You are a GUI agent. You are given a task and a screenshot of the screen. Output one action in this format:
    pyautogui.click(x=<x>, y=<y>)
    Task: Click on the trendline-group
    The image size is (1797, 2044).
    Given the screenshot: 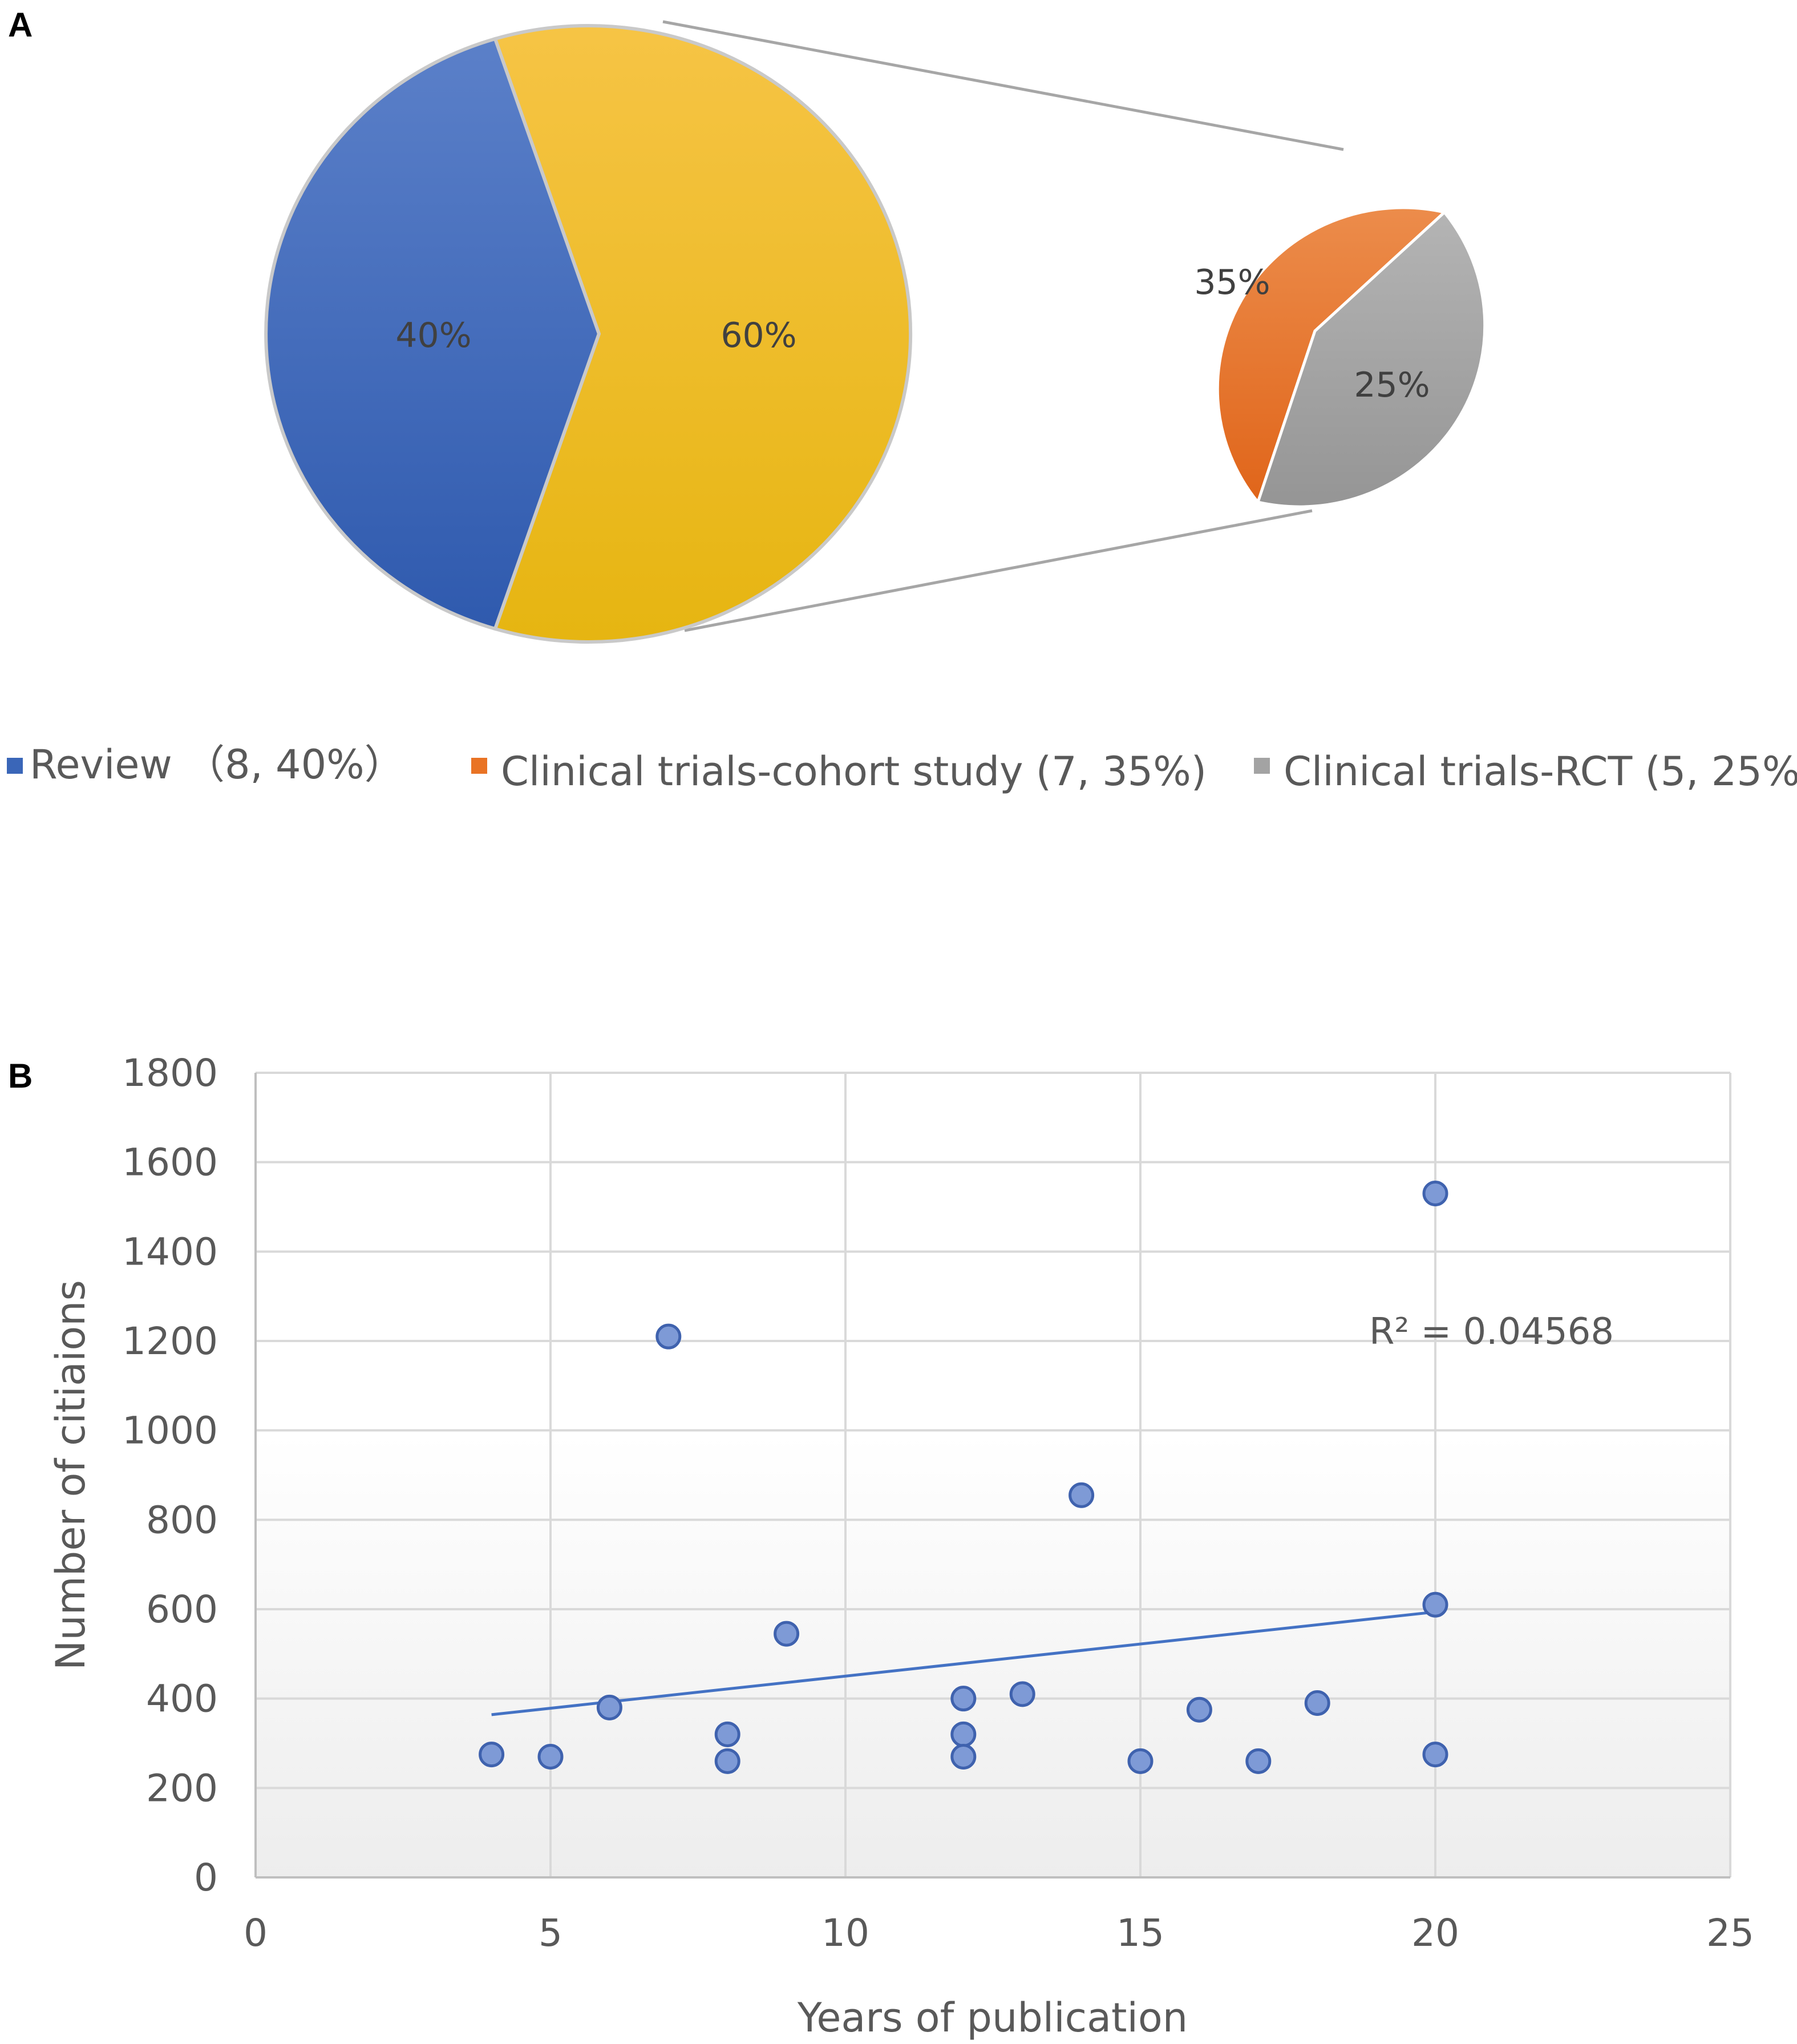 What is the action you would take?
    pyautogui.click(x=964, y=1663)
    